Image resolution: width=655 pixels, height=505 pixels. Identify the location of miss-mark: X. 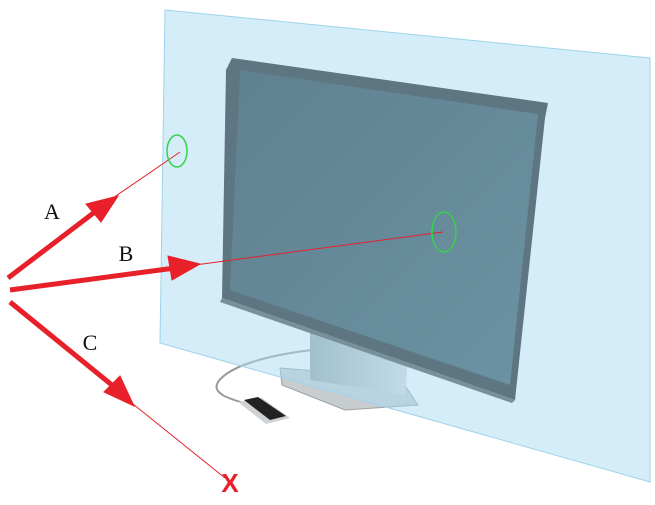
(230, 483).